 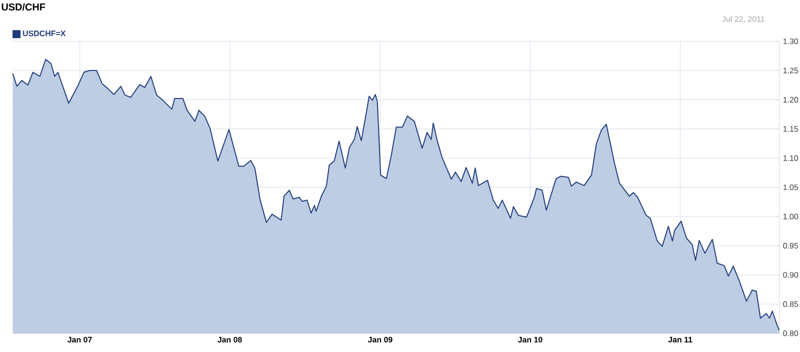 What do you see at coordinates (24, 7) in the screenshot?
I see `chart-title: USD/CHF` at bounding box center [24, 7].